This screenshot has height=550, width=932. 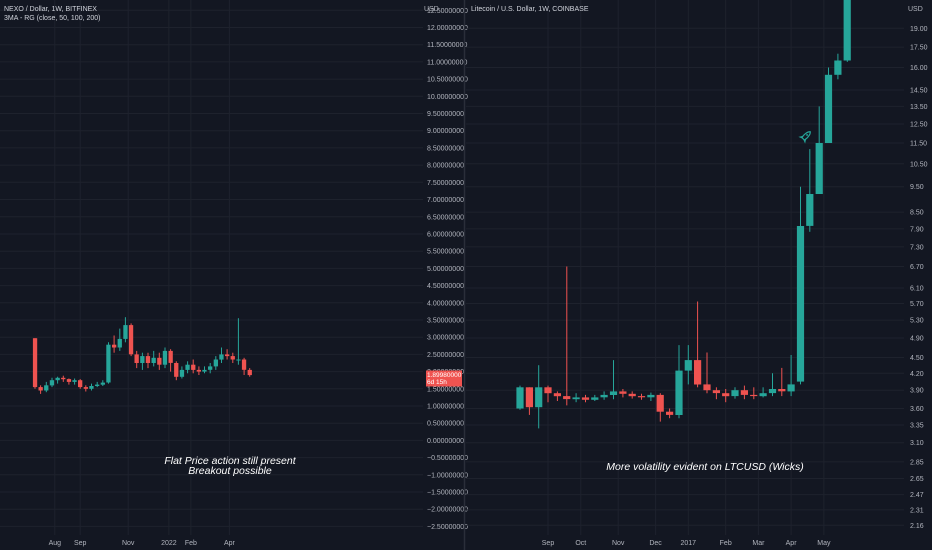 I want to click on candles, so click(x=142, y=355).